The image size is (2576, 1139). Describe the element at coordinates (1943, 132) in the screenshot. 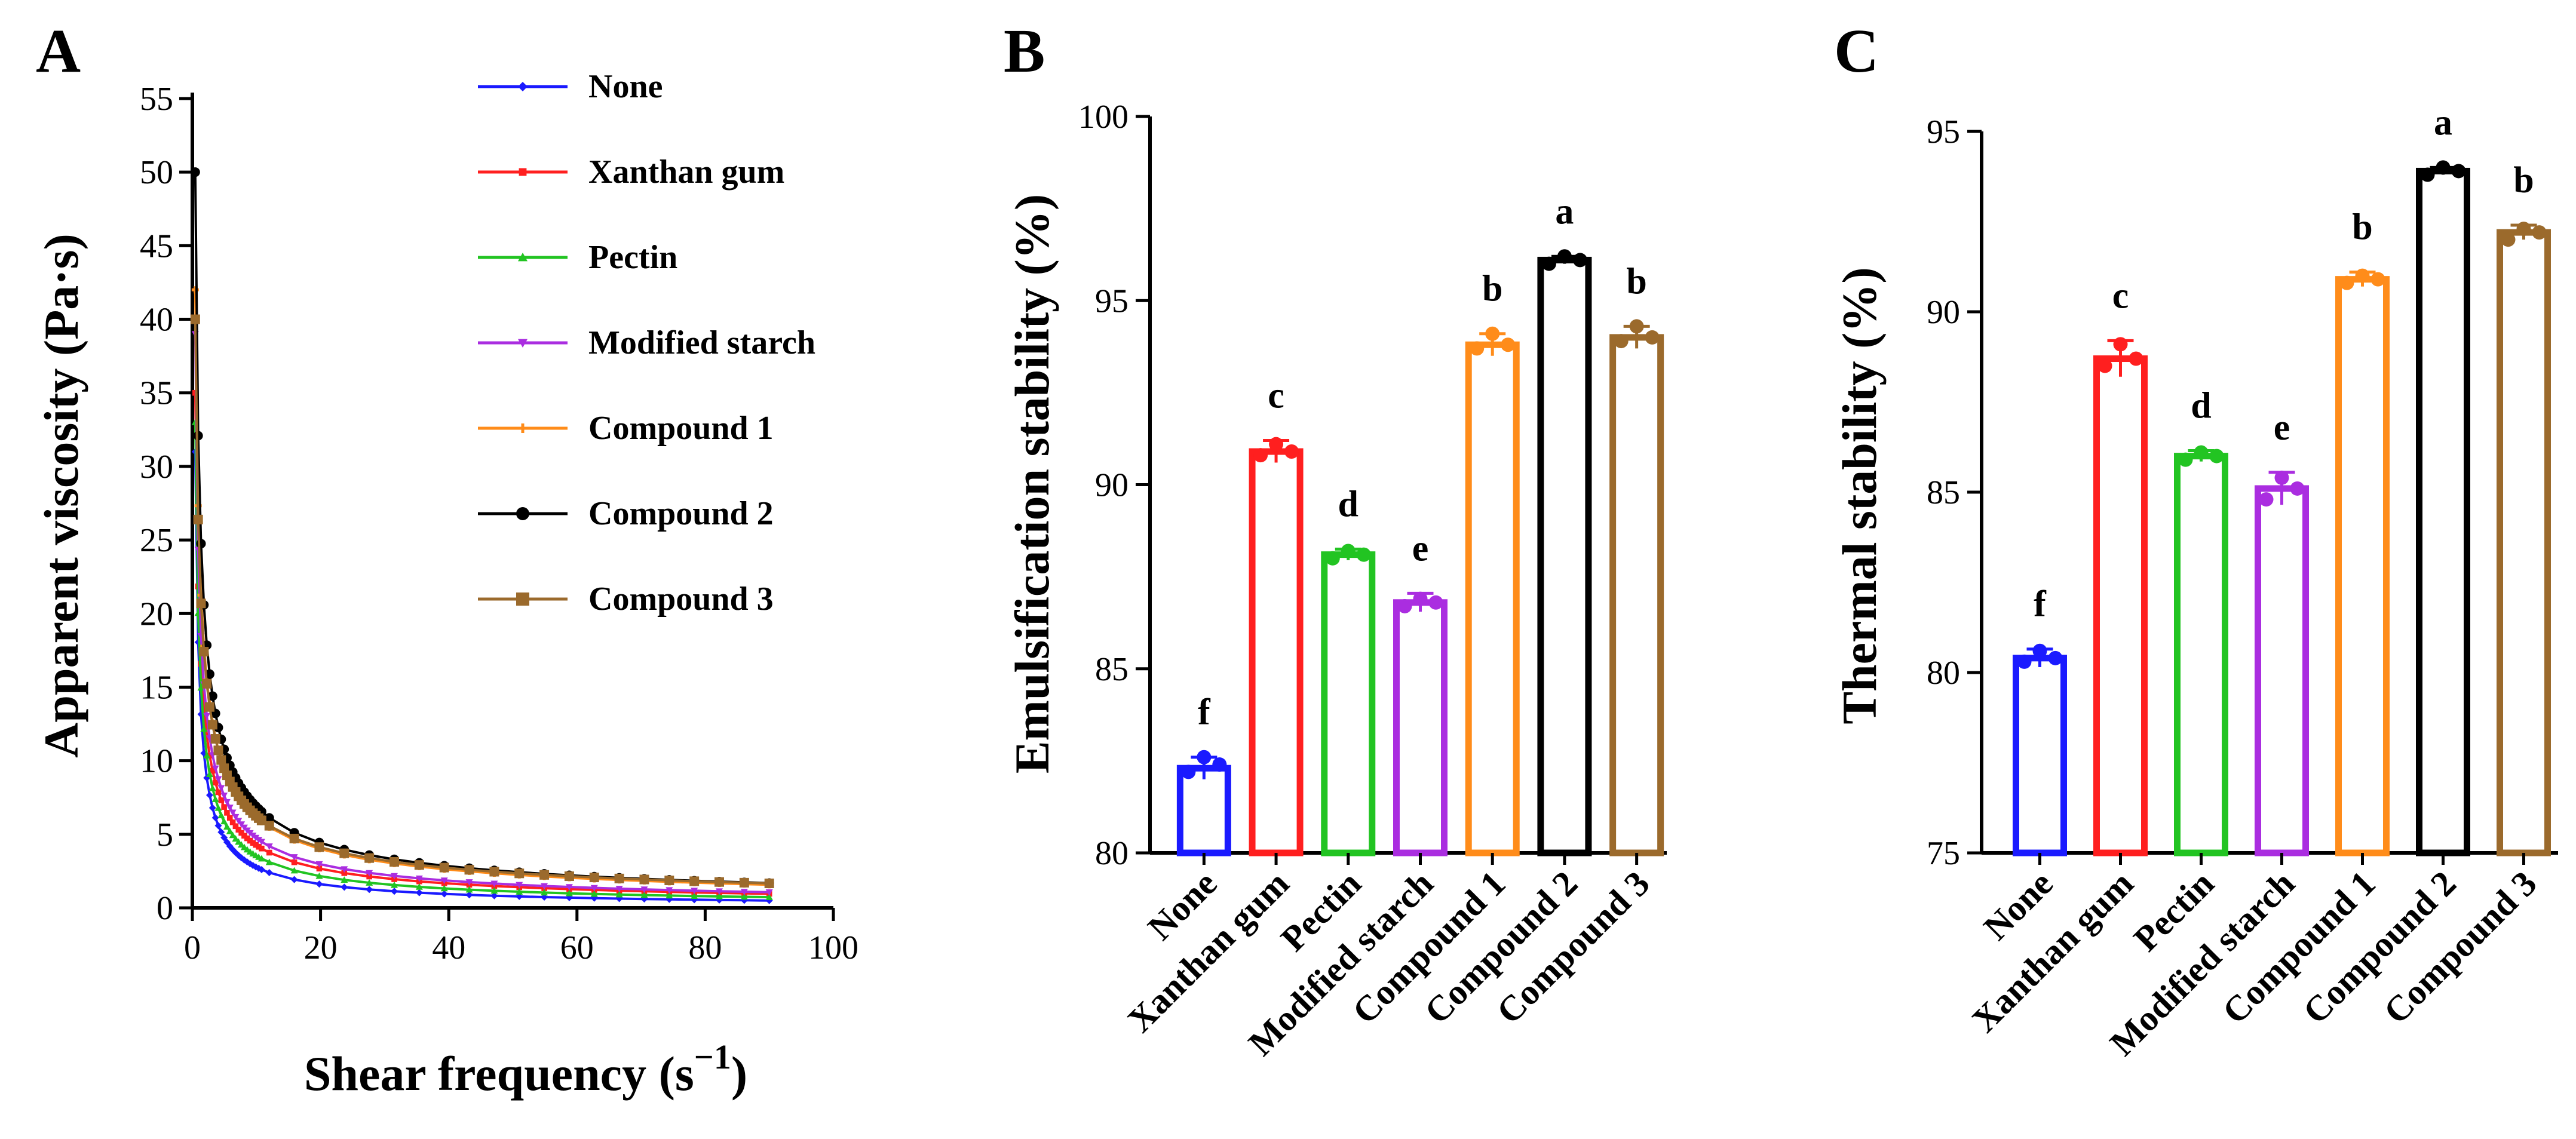

I see `y-tick-label: 95` at that location.